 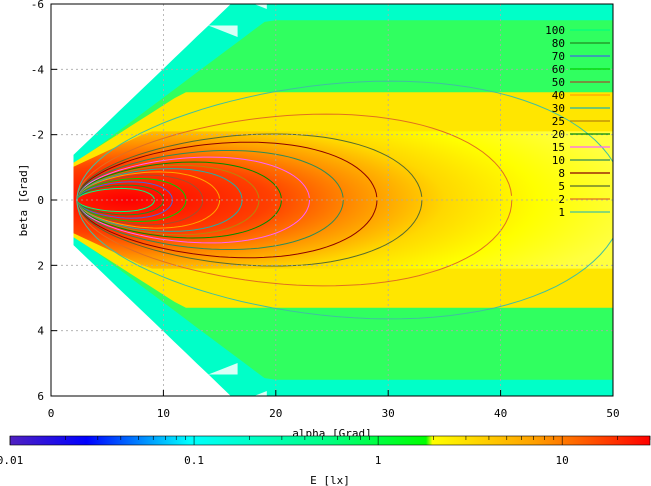 I want to click on x-tick-label: 30, so click(x=388, y=413).